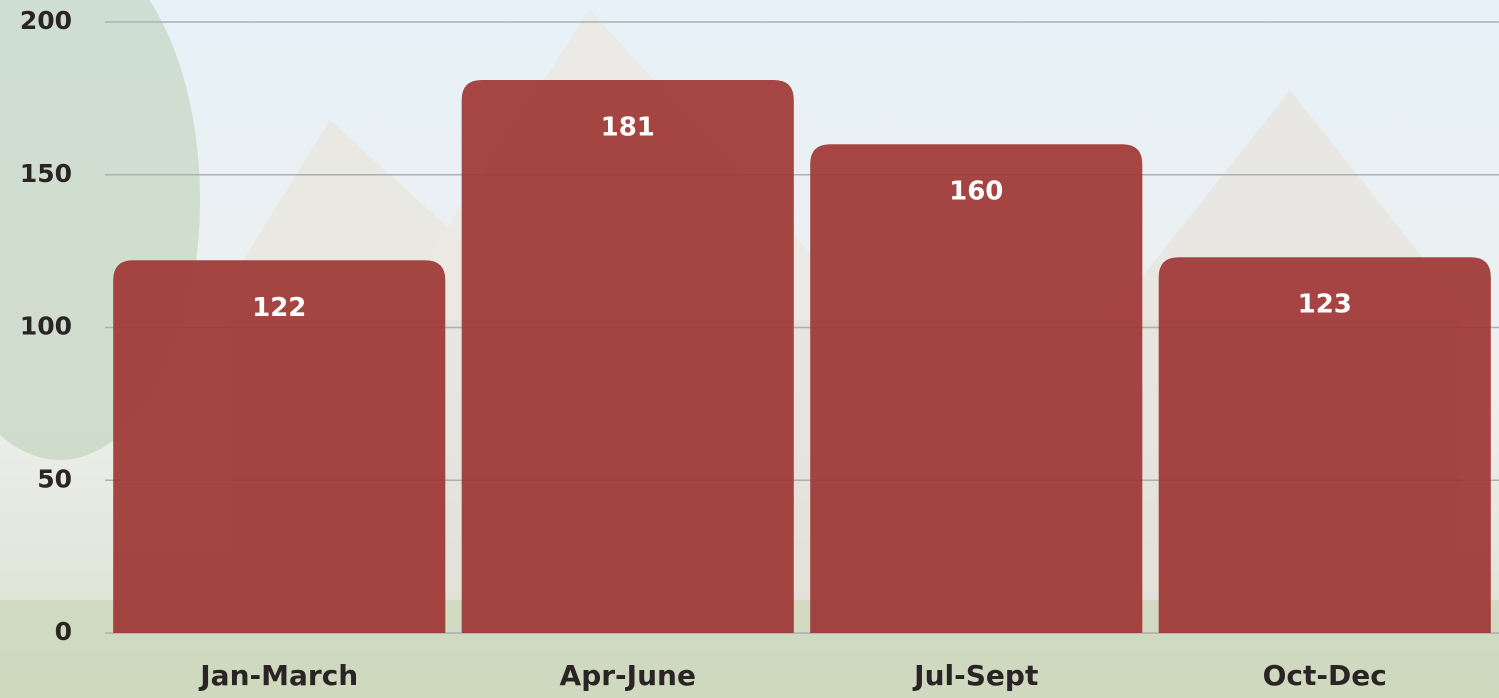 Image resolution: width=1499 pixels, height=698 pixels. Describe the element at coordinates (46, 326) in the screenshot. I see `y-tick-label: 100` at that location.